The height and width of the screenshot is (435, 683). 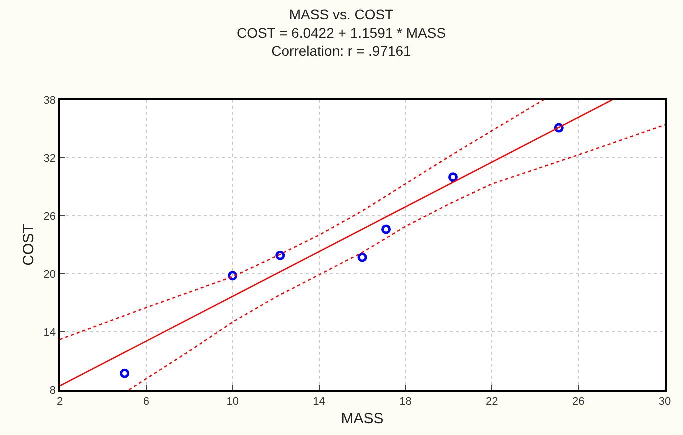 I want to click on y-tick-label: 32, so click(x=50, y=158).